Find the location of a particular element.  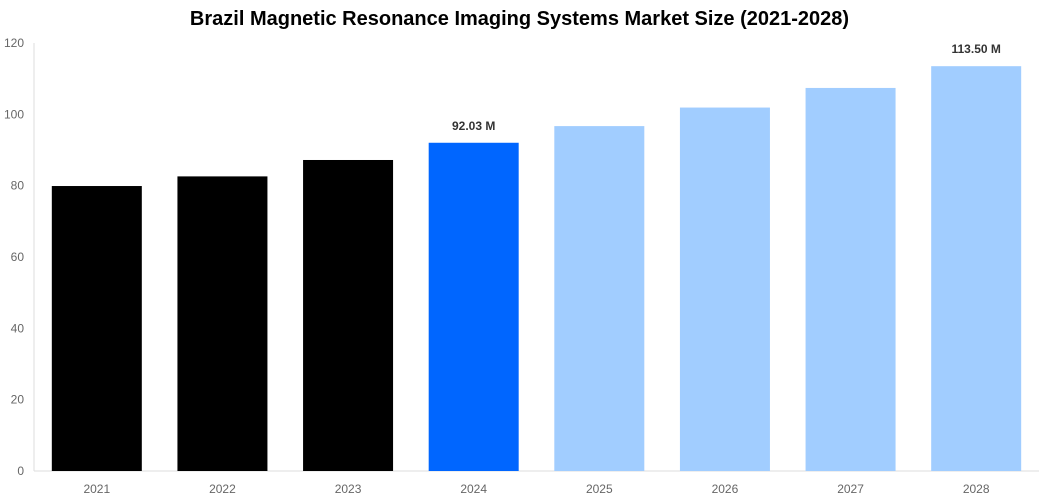

y-tick-label: 40 is located at coordinates (18, 328).